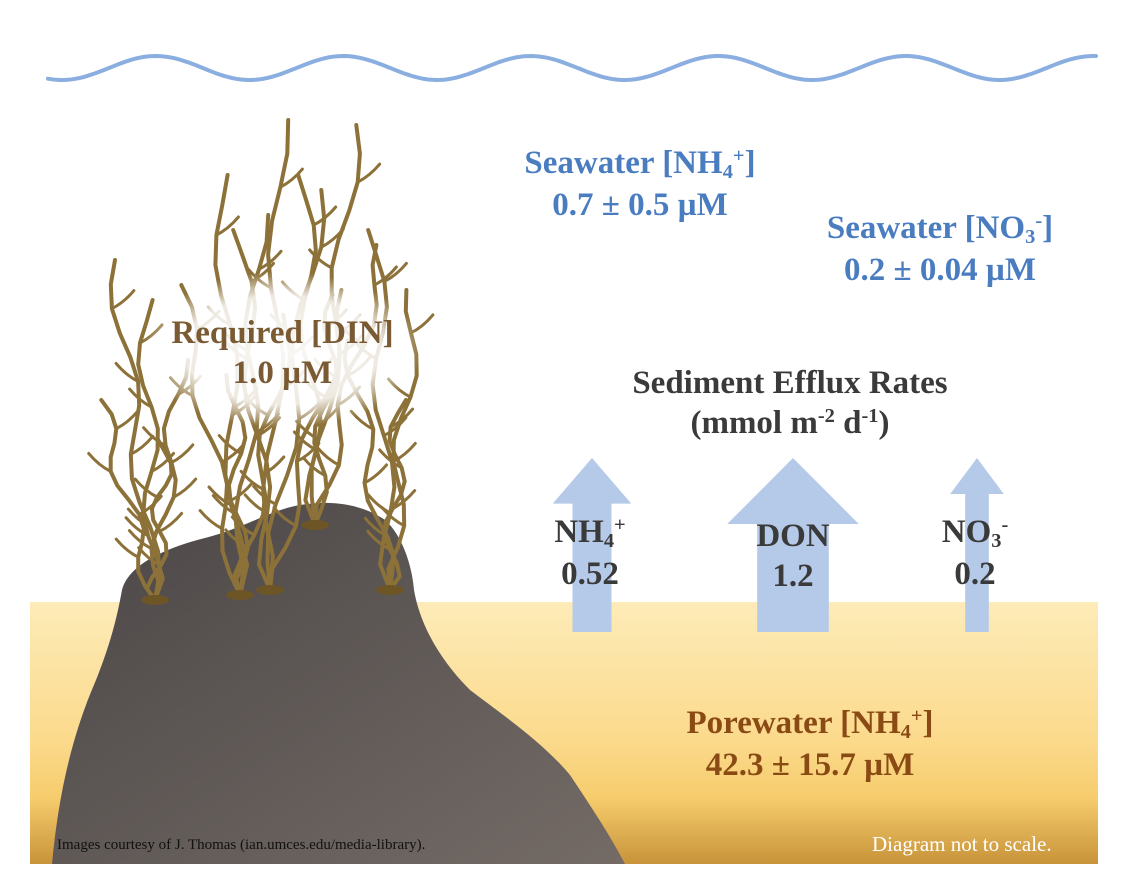 This screenshot has width=1127, height=895. Describe the element at coordinates (640, 184) in the screenshot. I see `seawater-nh4-label: Seawater [NH4+] 0.7 ± 0.5 µM` at that location.